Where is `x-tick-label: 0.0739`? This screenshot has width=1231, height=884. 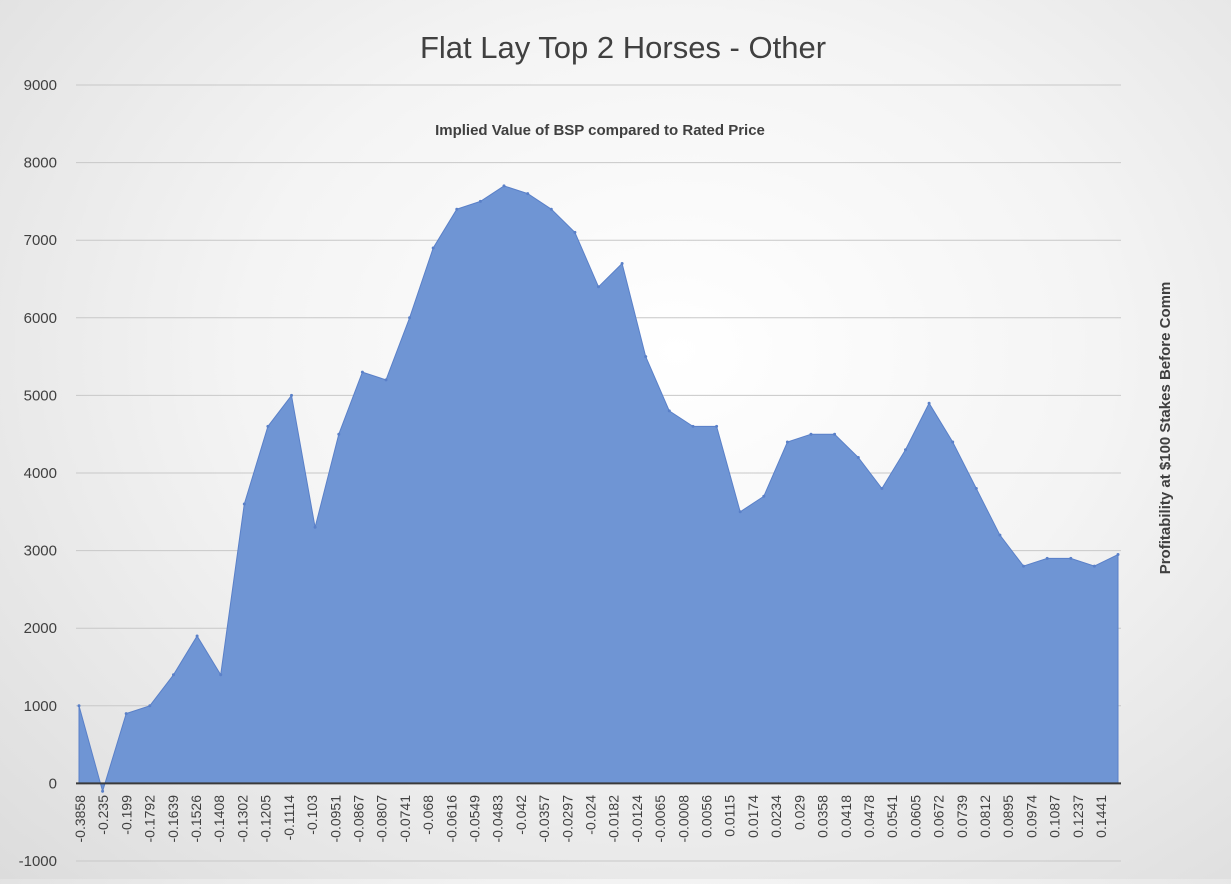
x-tick-label: 0.0739 is located at coordinates (962, 816).